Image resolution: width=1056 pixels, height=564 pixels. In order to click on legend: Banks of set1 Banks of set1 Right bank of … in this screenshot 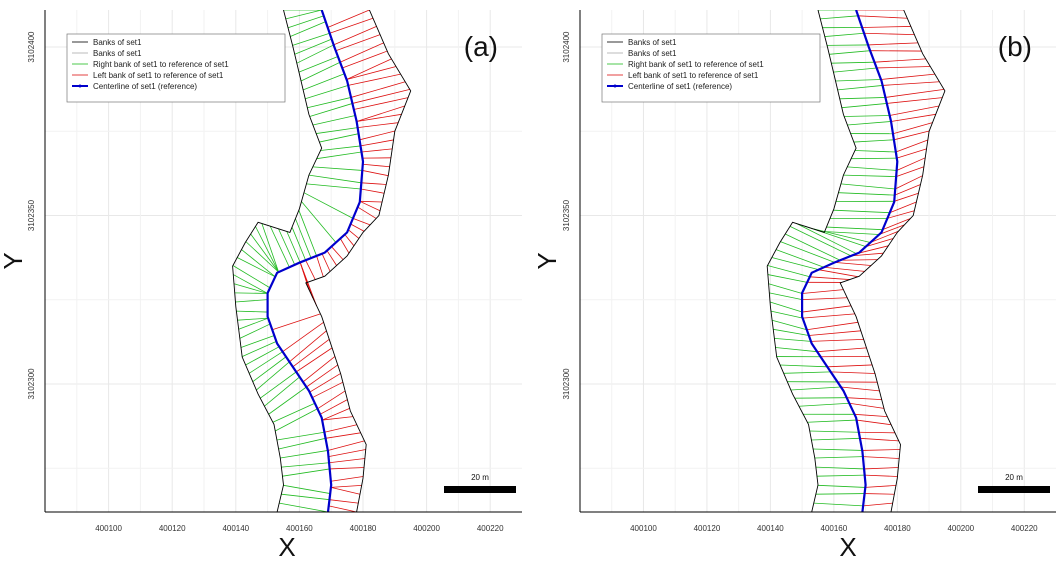, I will do `click(176, 68)`.